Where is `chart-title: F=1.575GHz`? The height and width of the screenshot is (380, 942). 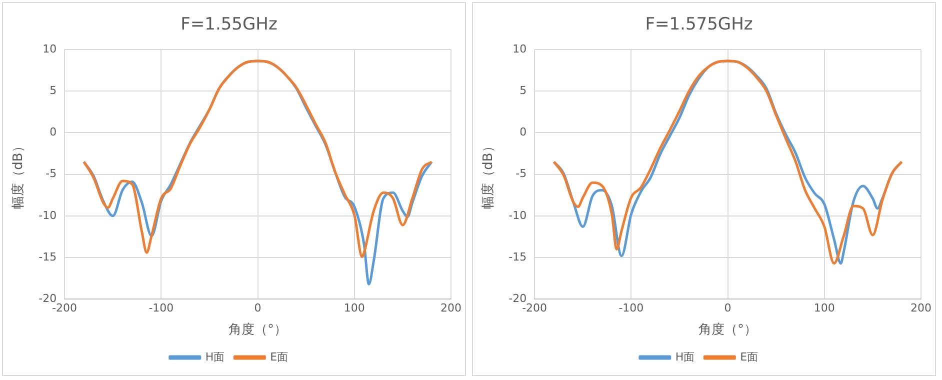
chart-title: F=1.575GHz is located at coordinates (699, 24).